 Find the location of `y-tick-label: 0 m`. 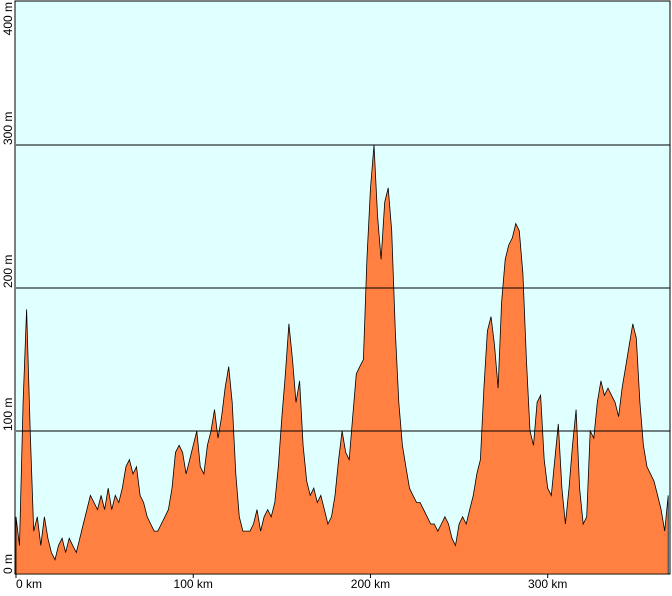

y-tick-label: 0 m is located at coordinates (8, 564).